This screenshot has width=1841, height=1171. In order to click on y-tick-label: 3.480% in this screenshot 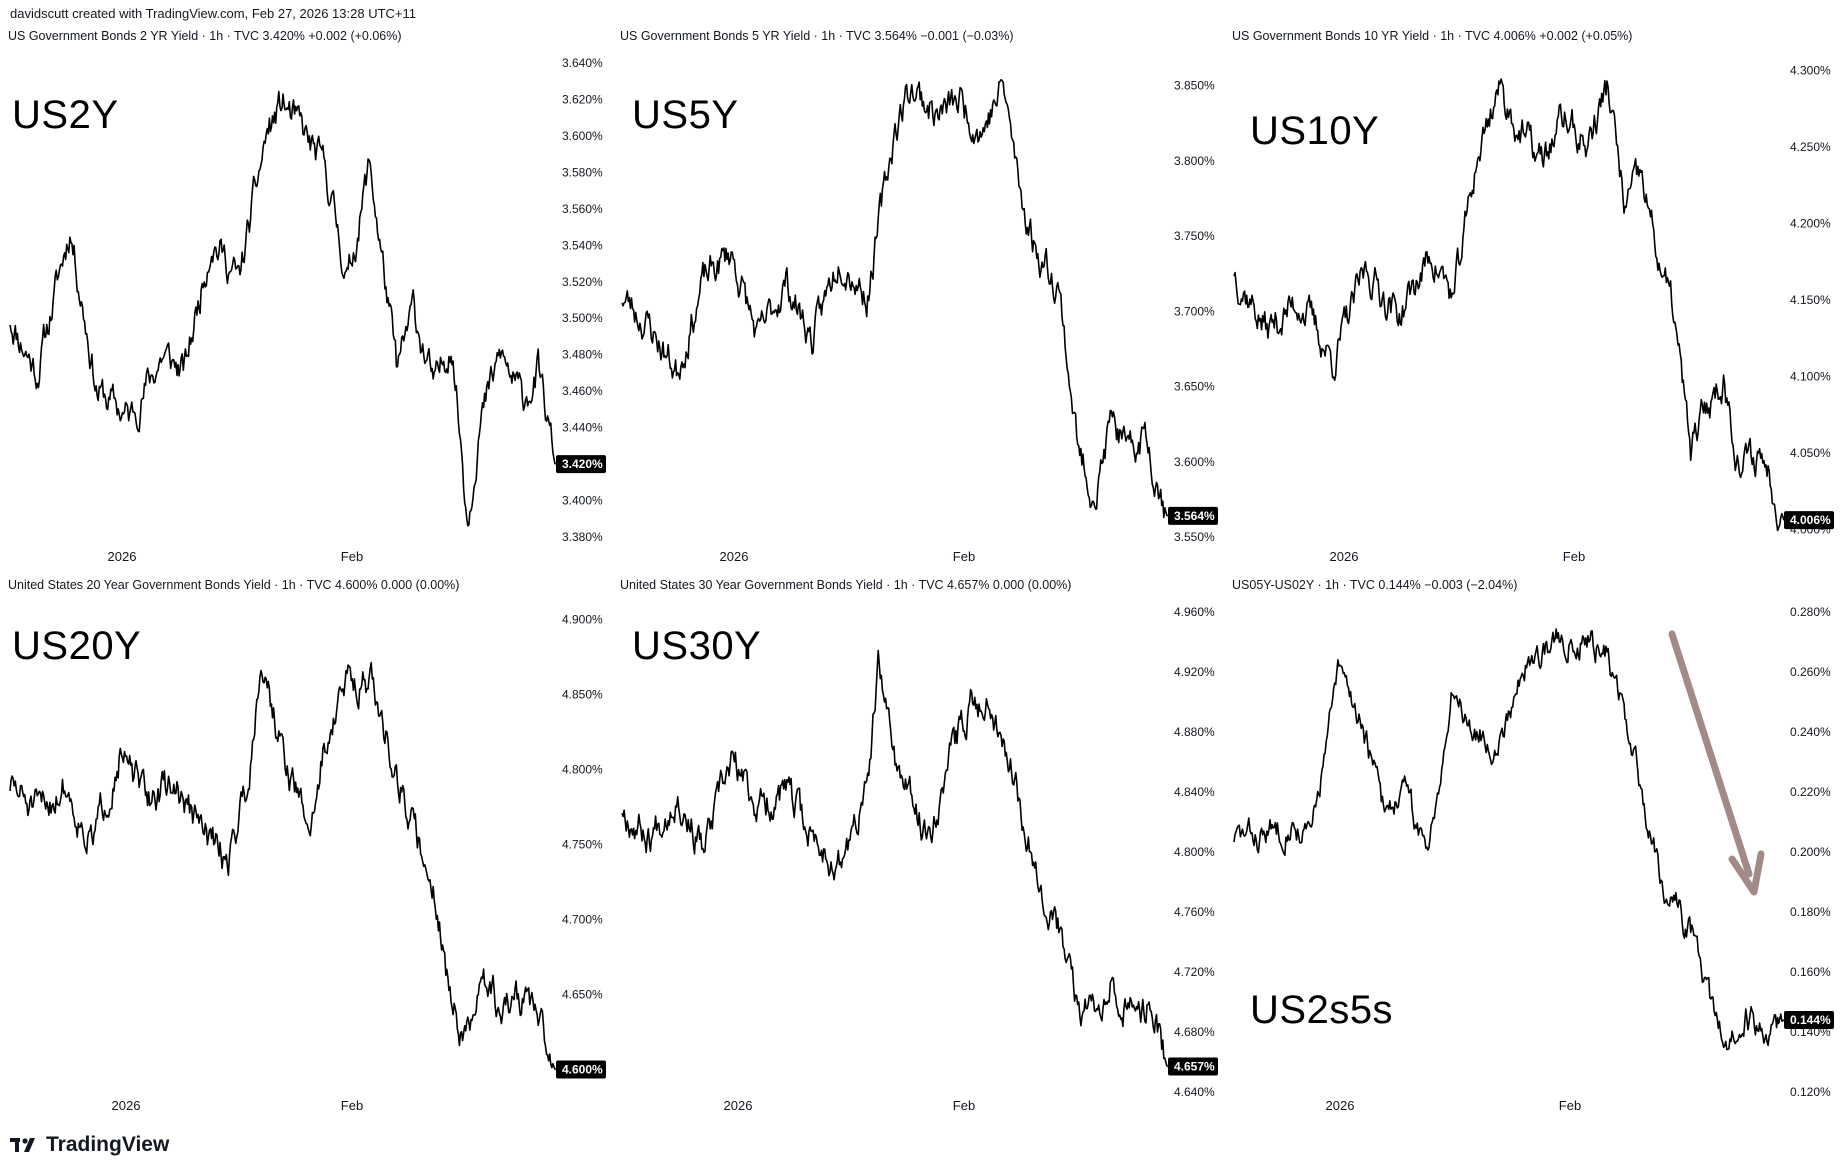, I will do `click(582, 355)`.